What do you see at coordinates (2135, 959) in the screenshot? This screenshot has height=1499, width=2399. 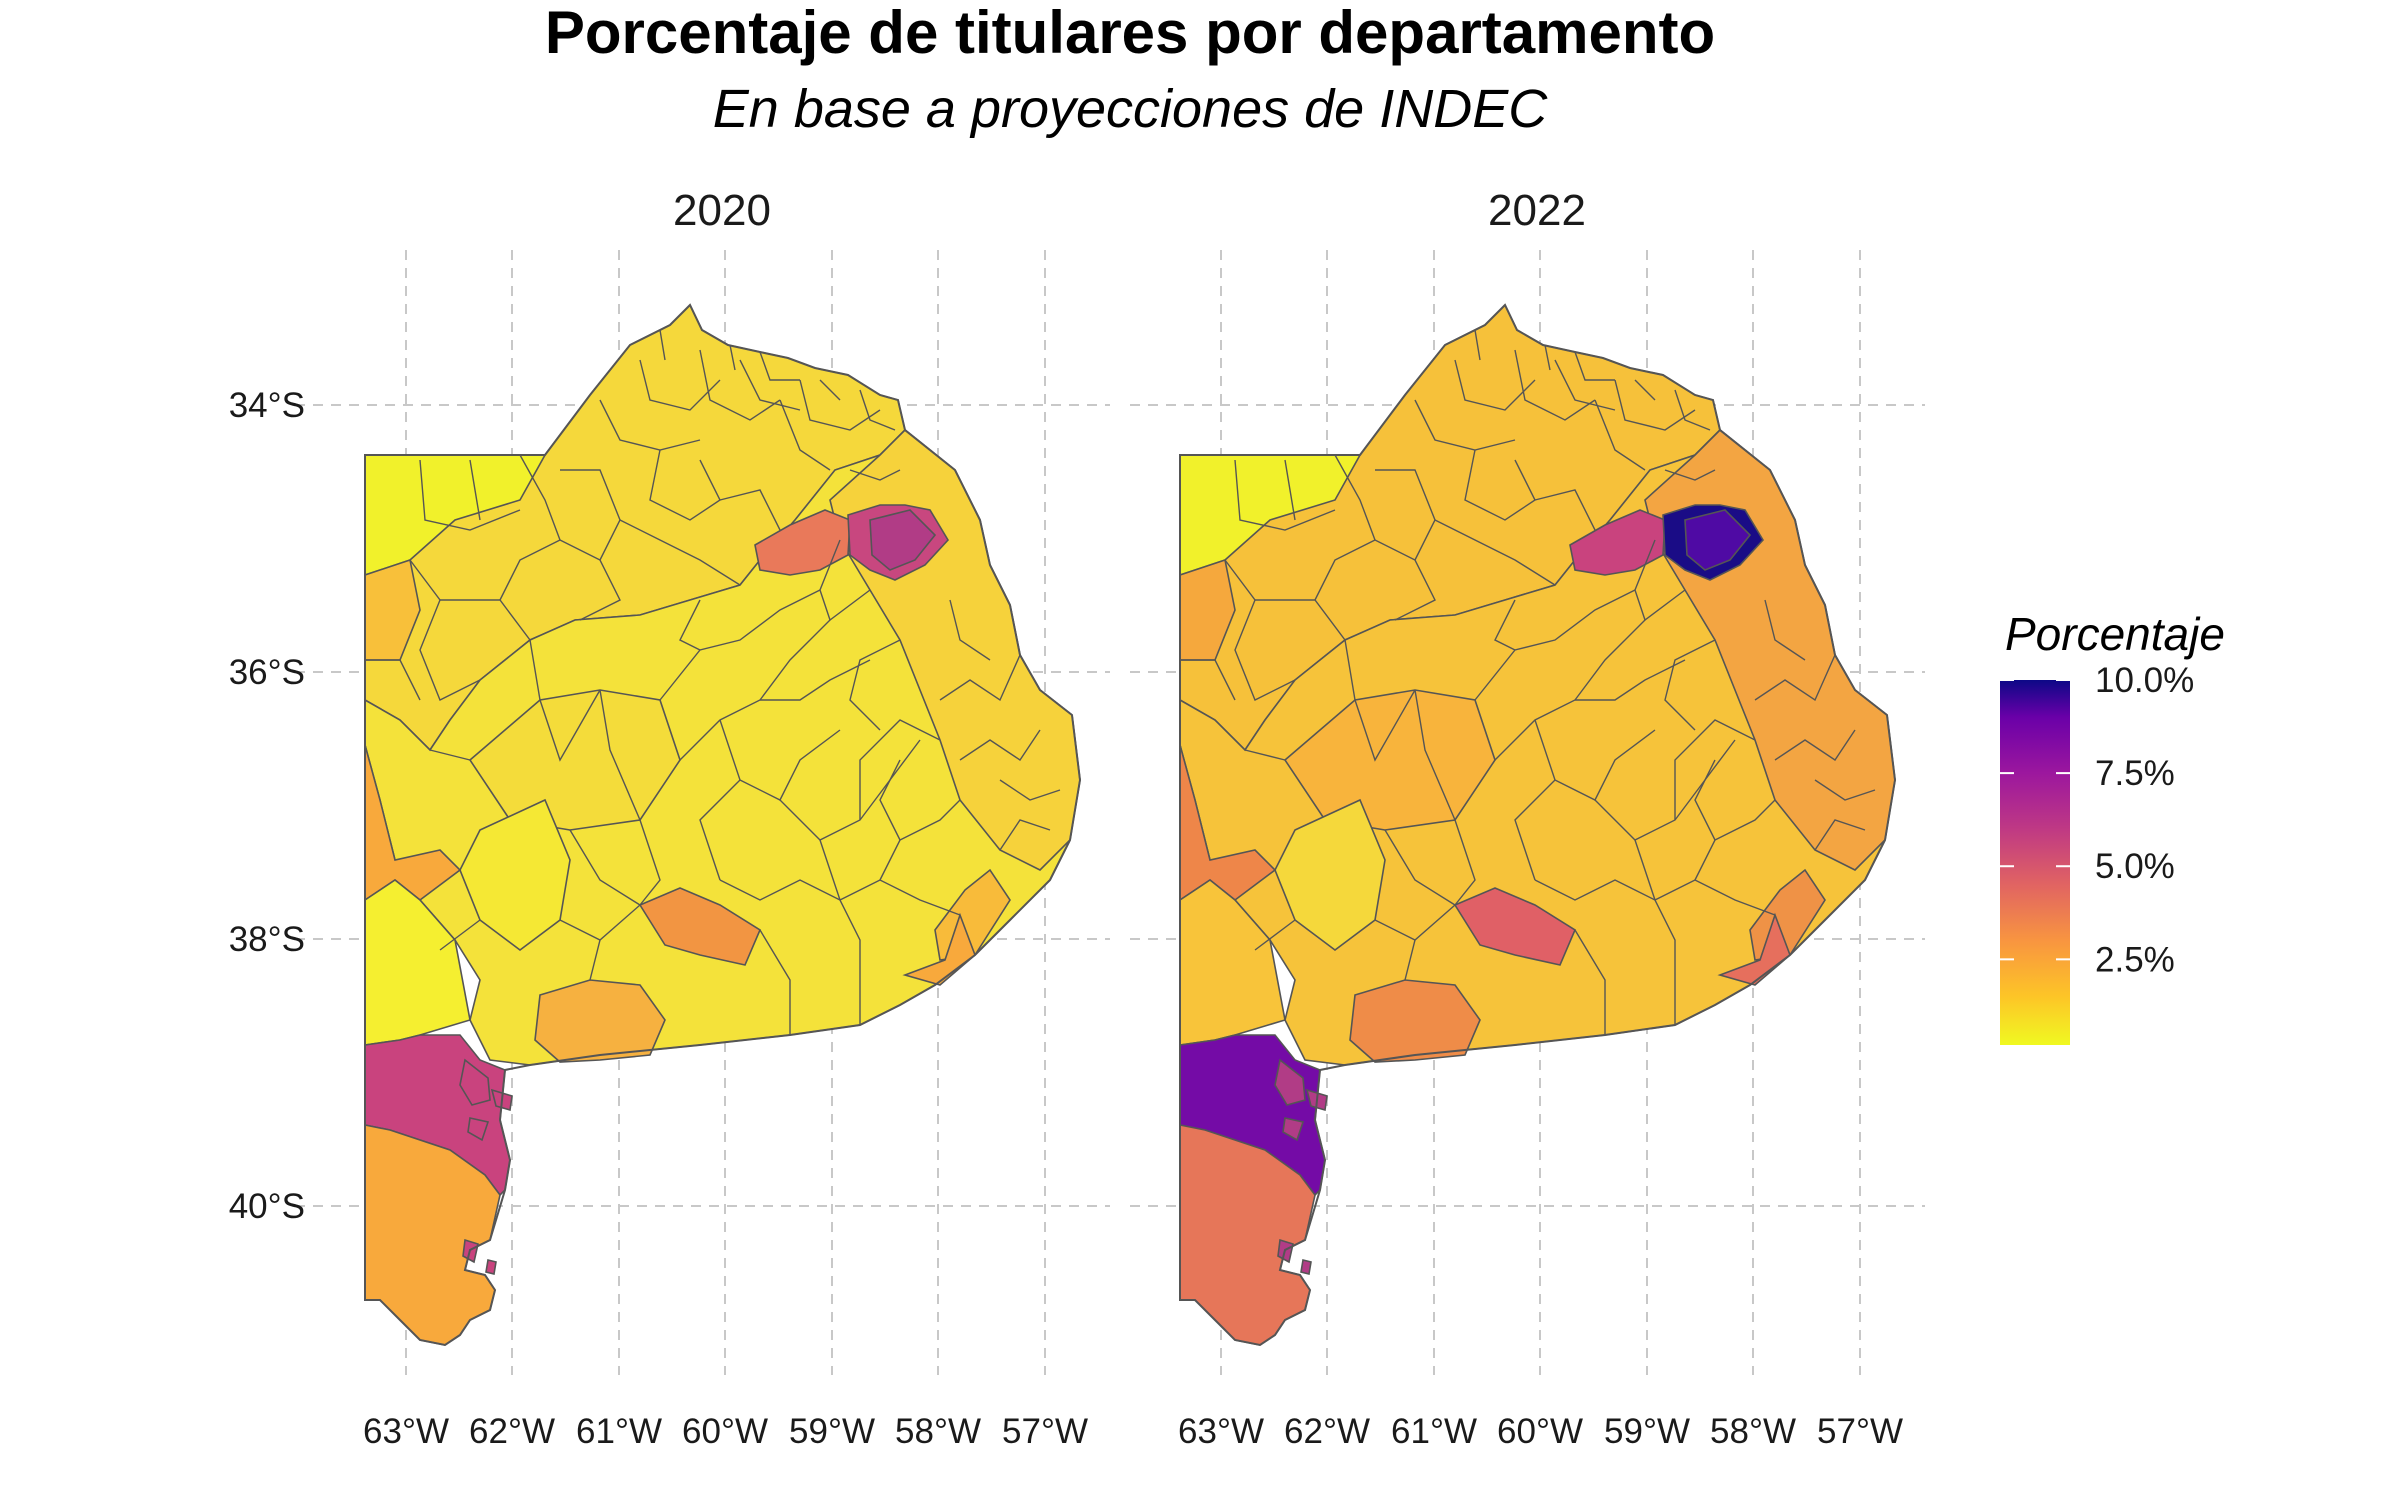 I see `legend-tick-label: 2.5%` at bounding box center [2135, 959].